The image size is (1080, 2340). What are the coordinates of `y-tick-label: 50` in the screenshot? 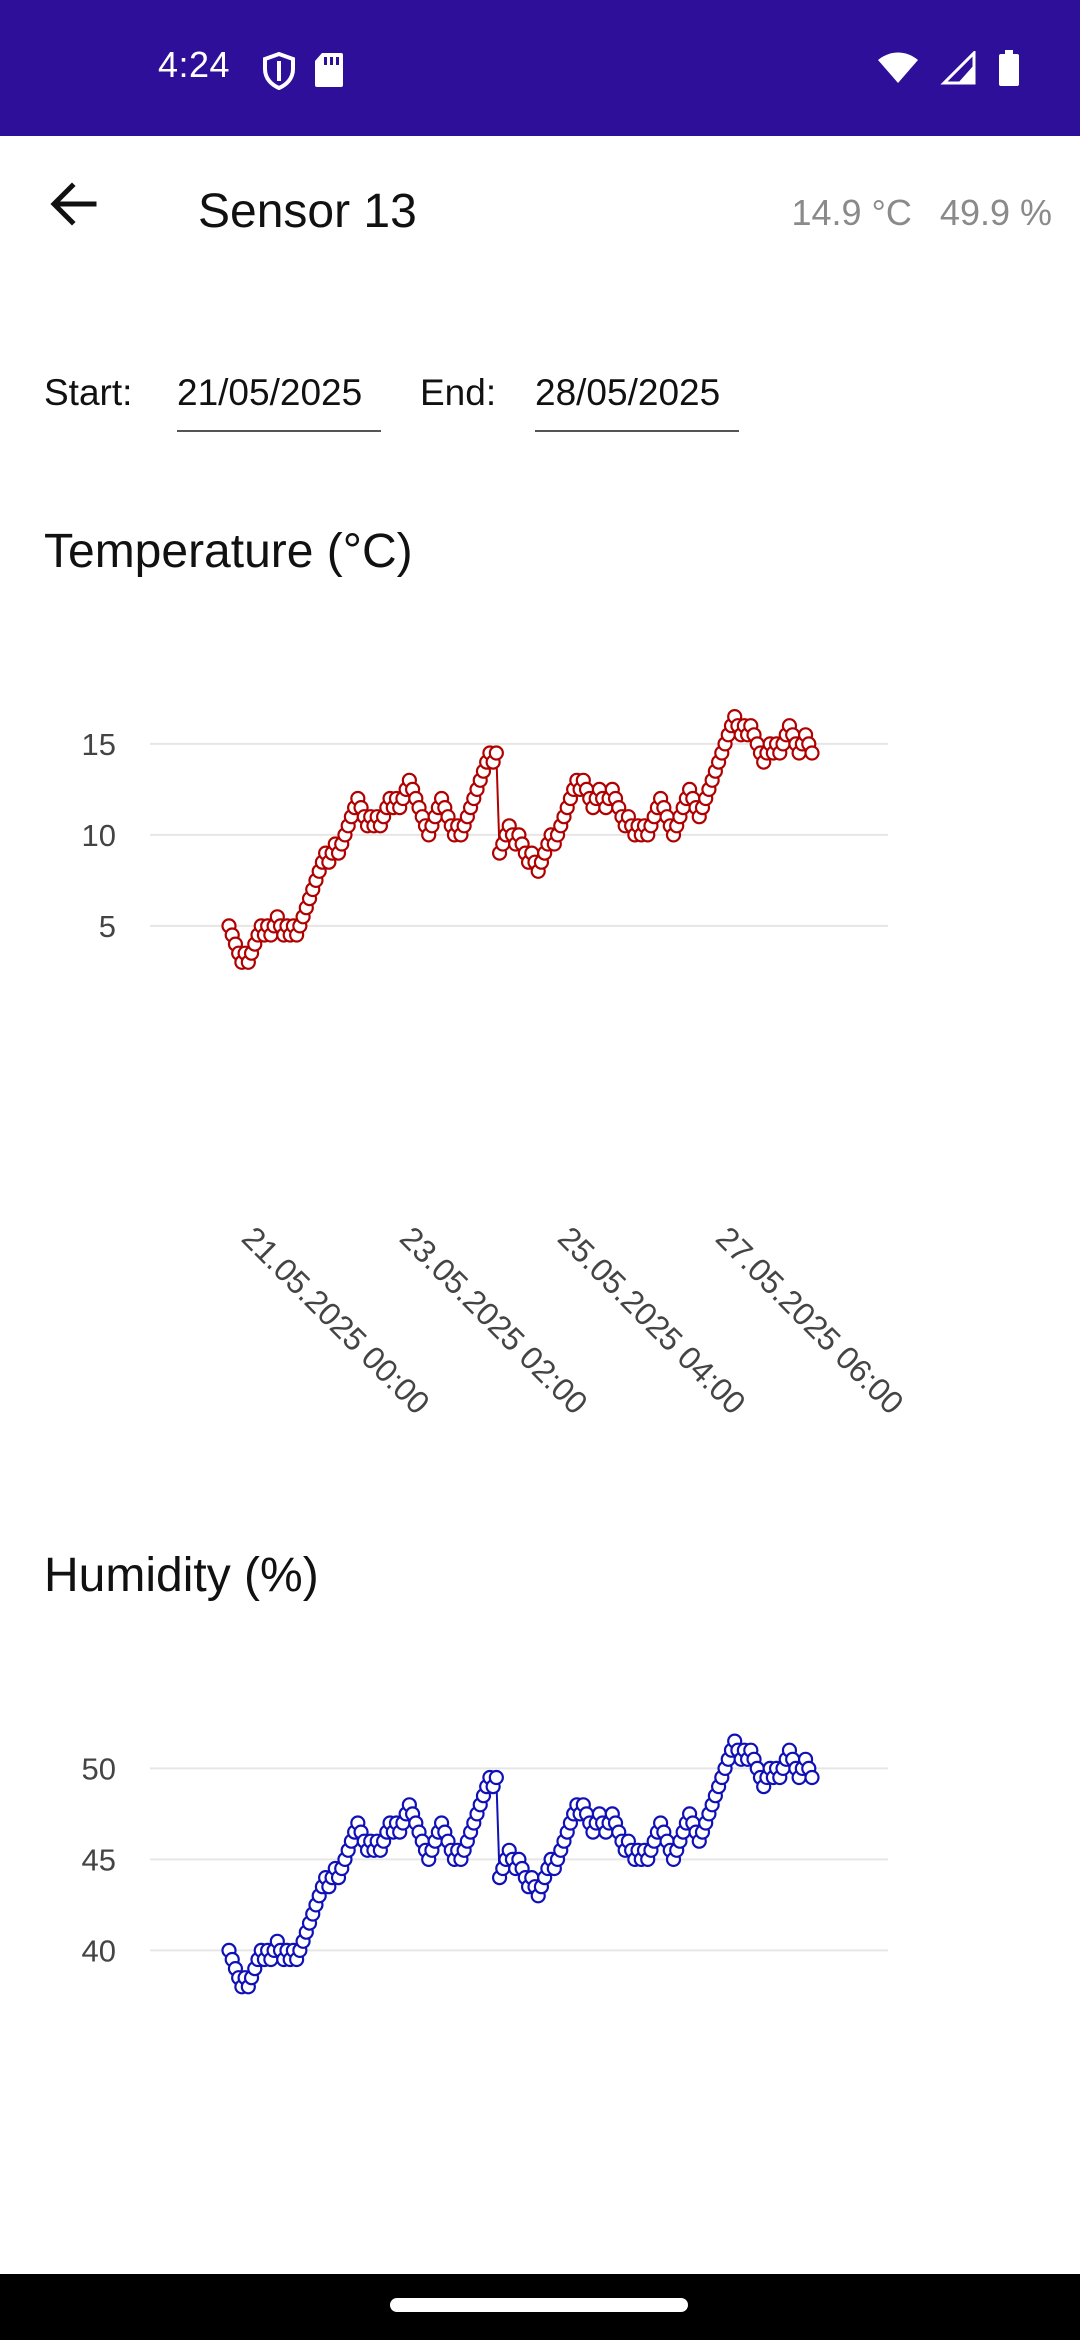 It's located at (99, 1768).